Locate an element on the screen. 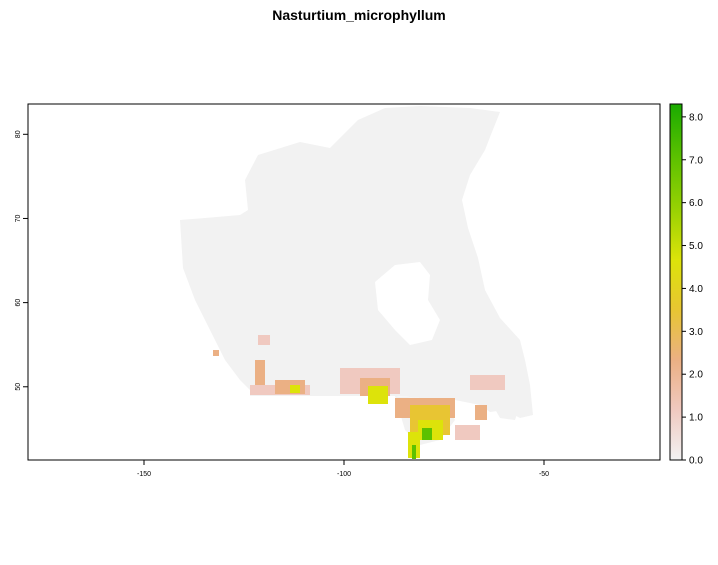  nova-scotia is located at coordinates (505, 407).